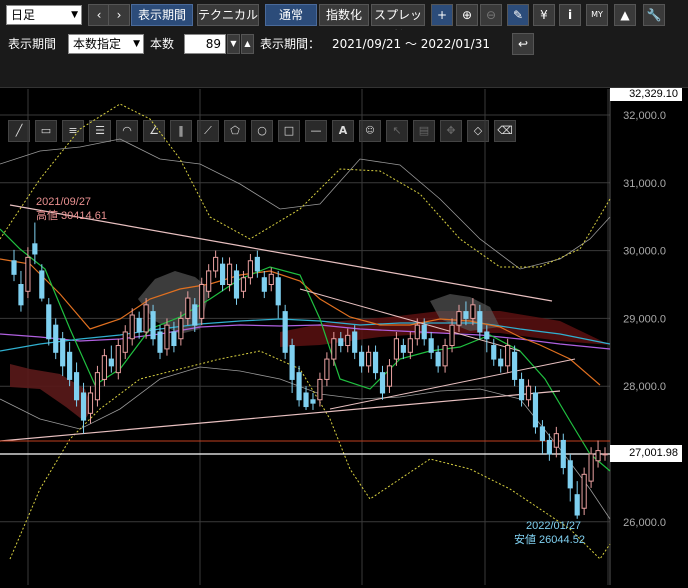 The height and width of the screenshot is (588, 688). What do you see at coordinates (343, 131) in the screenshot?
I see `text-tool-icon: A` at bounding box center [343, 131].